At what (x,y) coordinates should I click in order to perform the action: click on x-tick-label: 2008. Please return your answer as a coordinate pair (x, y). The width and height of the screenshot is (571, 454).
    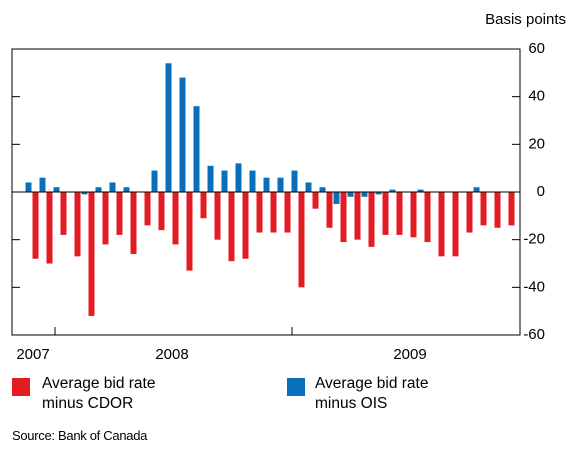
    Looking at the image, I should click on (171, 354).